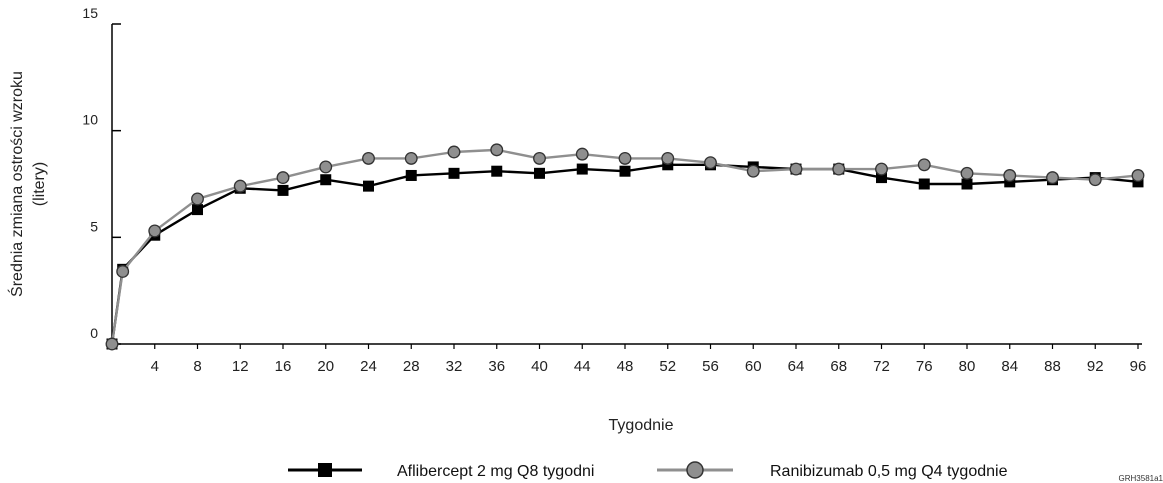 The width and height of the screenshot is (1163, 483). Describe the element at coordinates (625, 366) in the screenshot. I see `x-tick-label: 48` at that location.